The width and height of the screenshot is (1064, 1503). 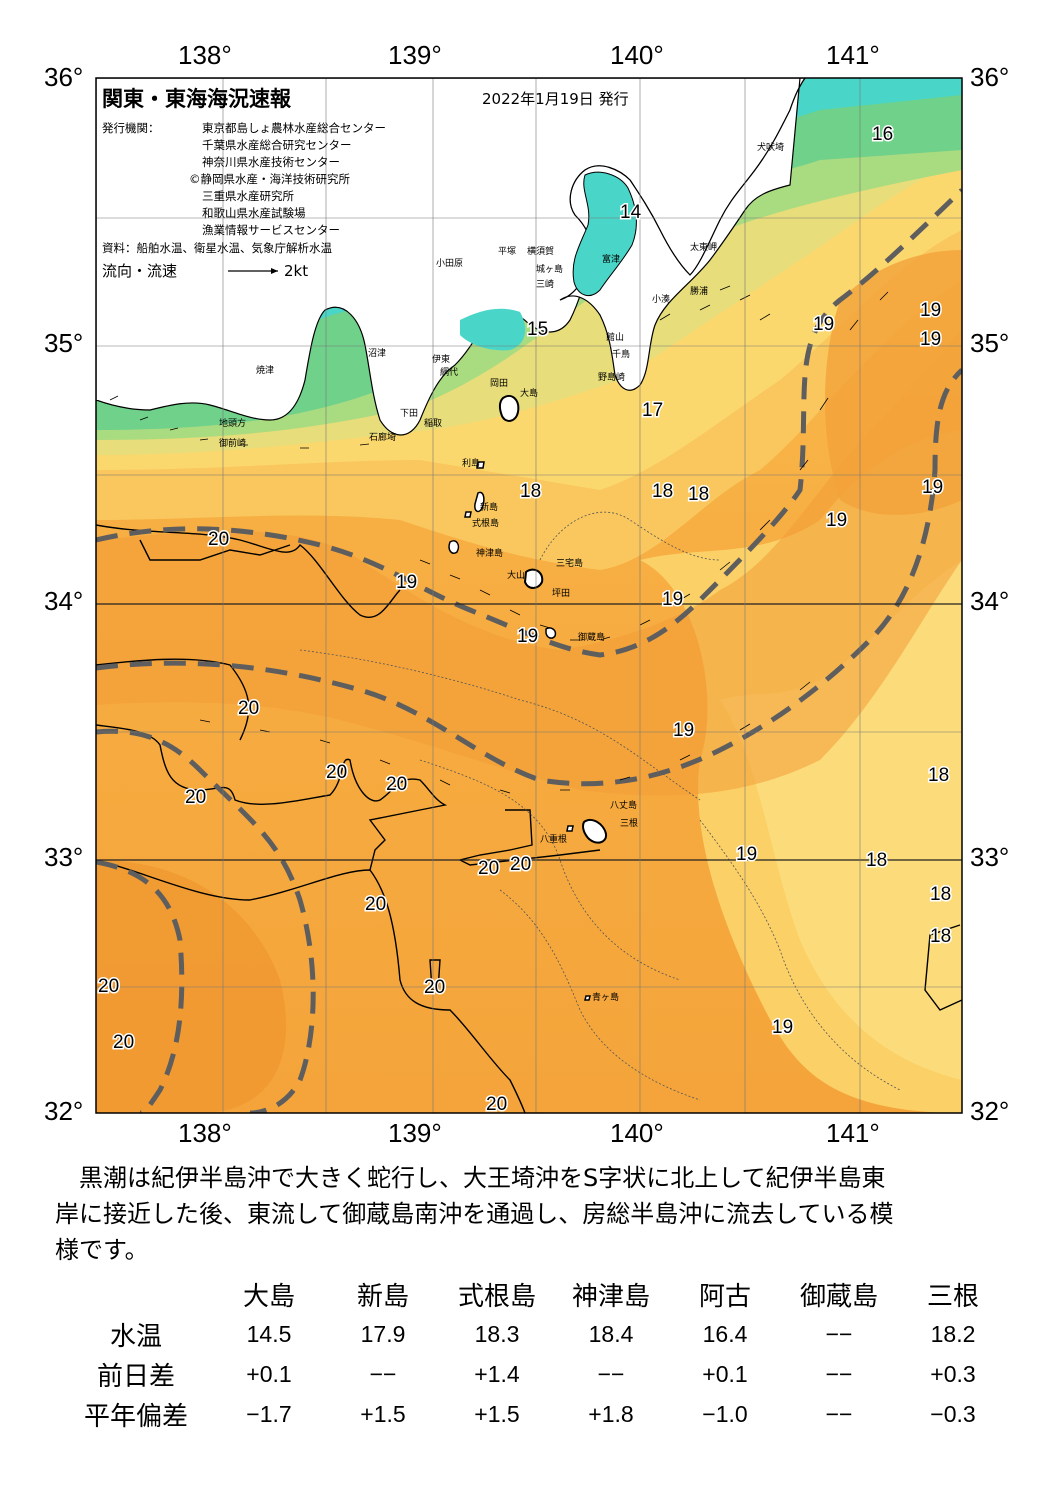 I want to click on place-label: 御前崎, so click(x=232, y=443).